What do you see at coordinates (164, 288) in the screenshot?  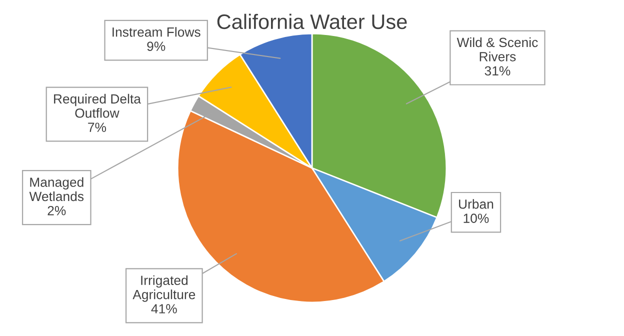 I see `slice-label: Irrigated Agriculture` at bounding box center [164, 288].